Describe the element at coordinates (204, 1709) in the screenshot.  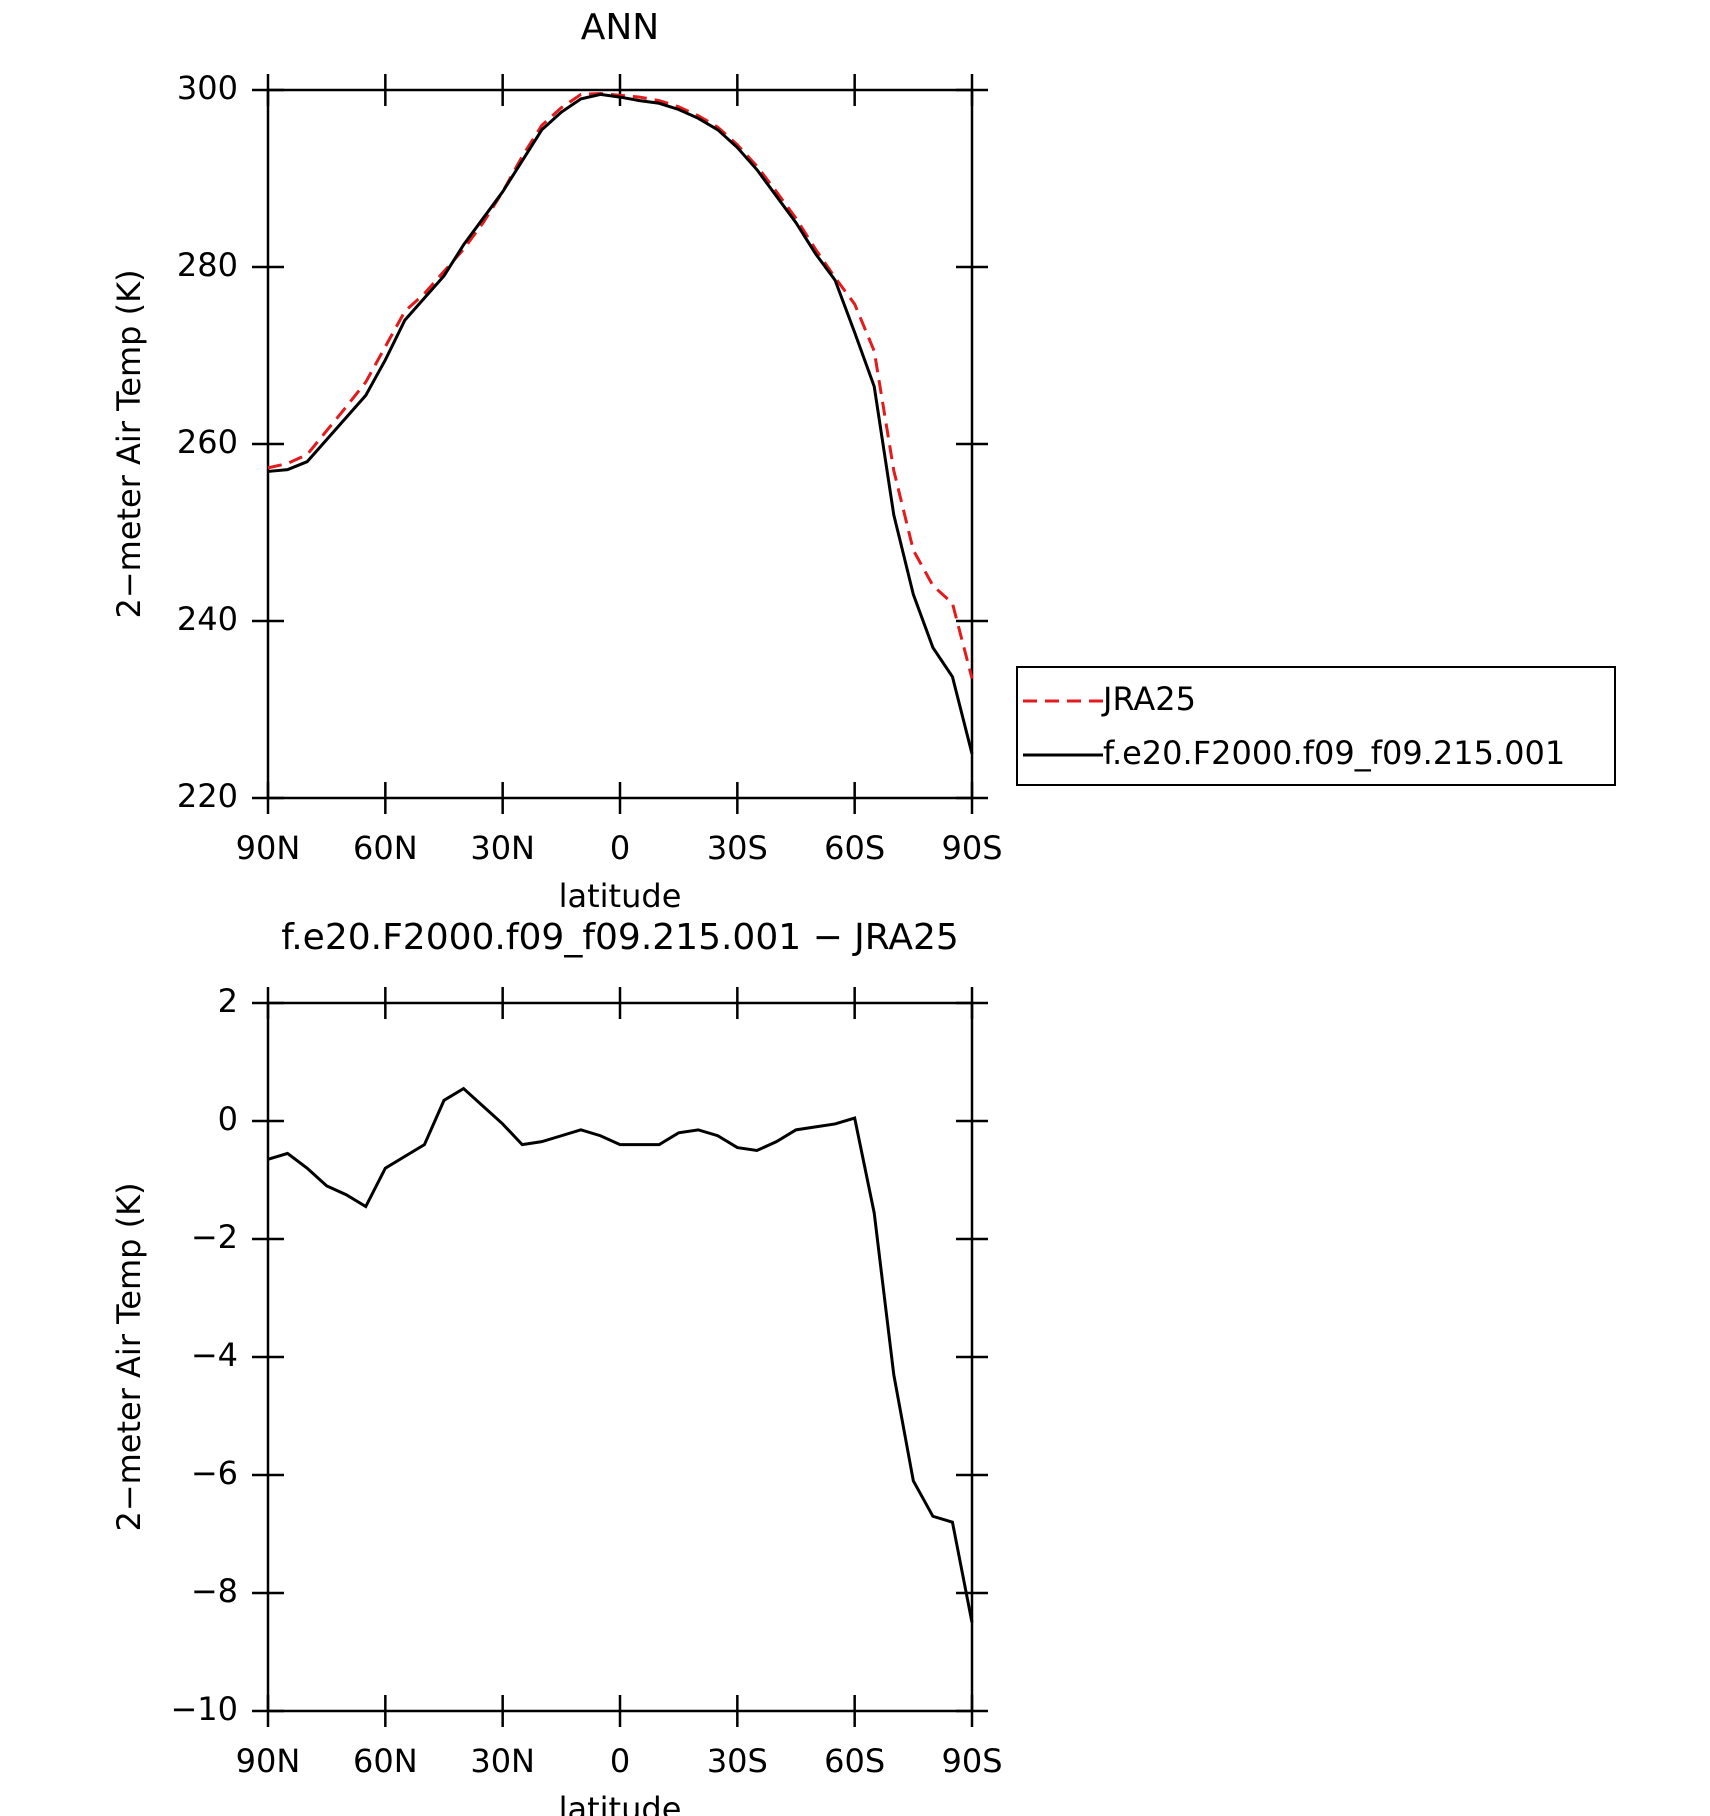
I see `y-tick-label: −10` at that location.